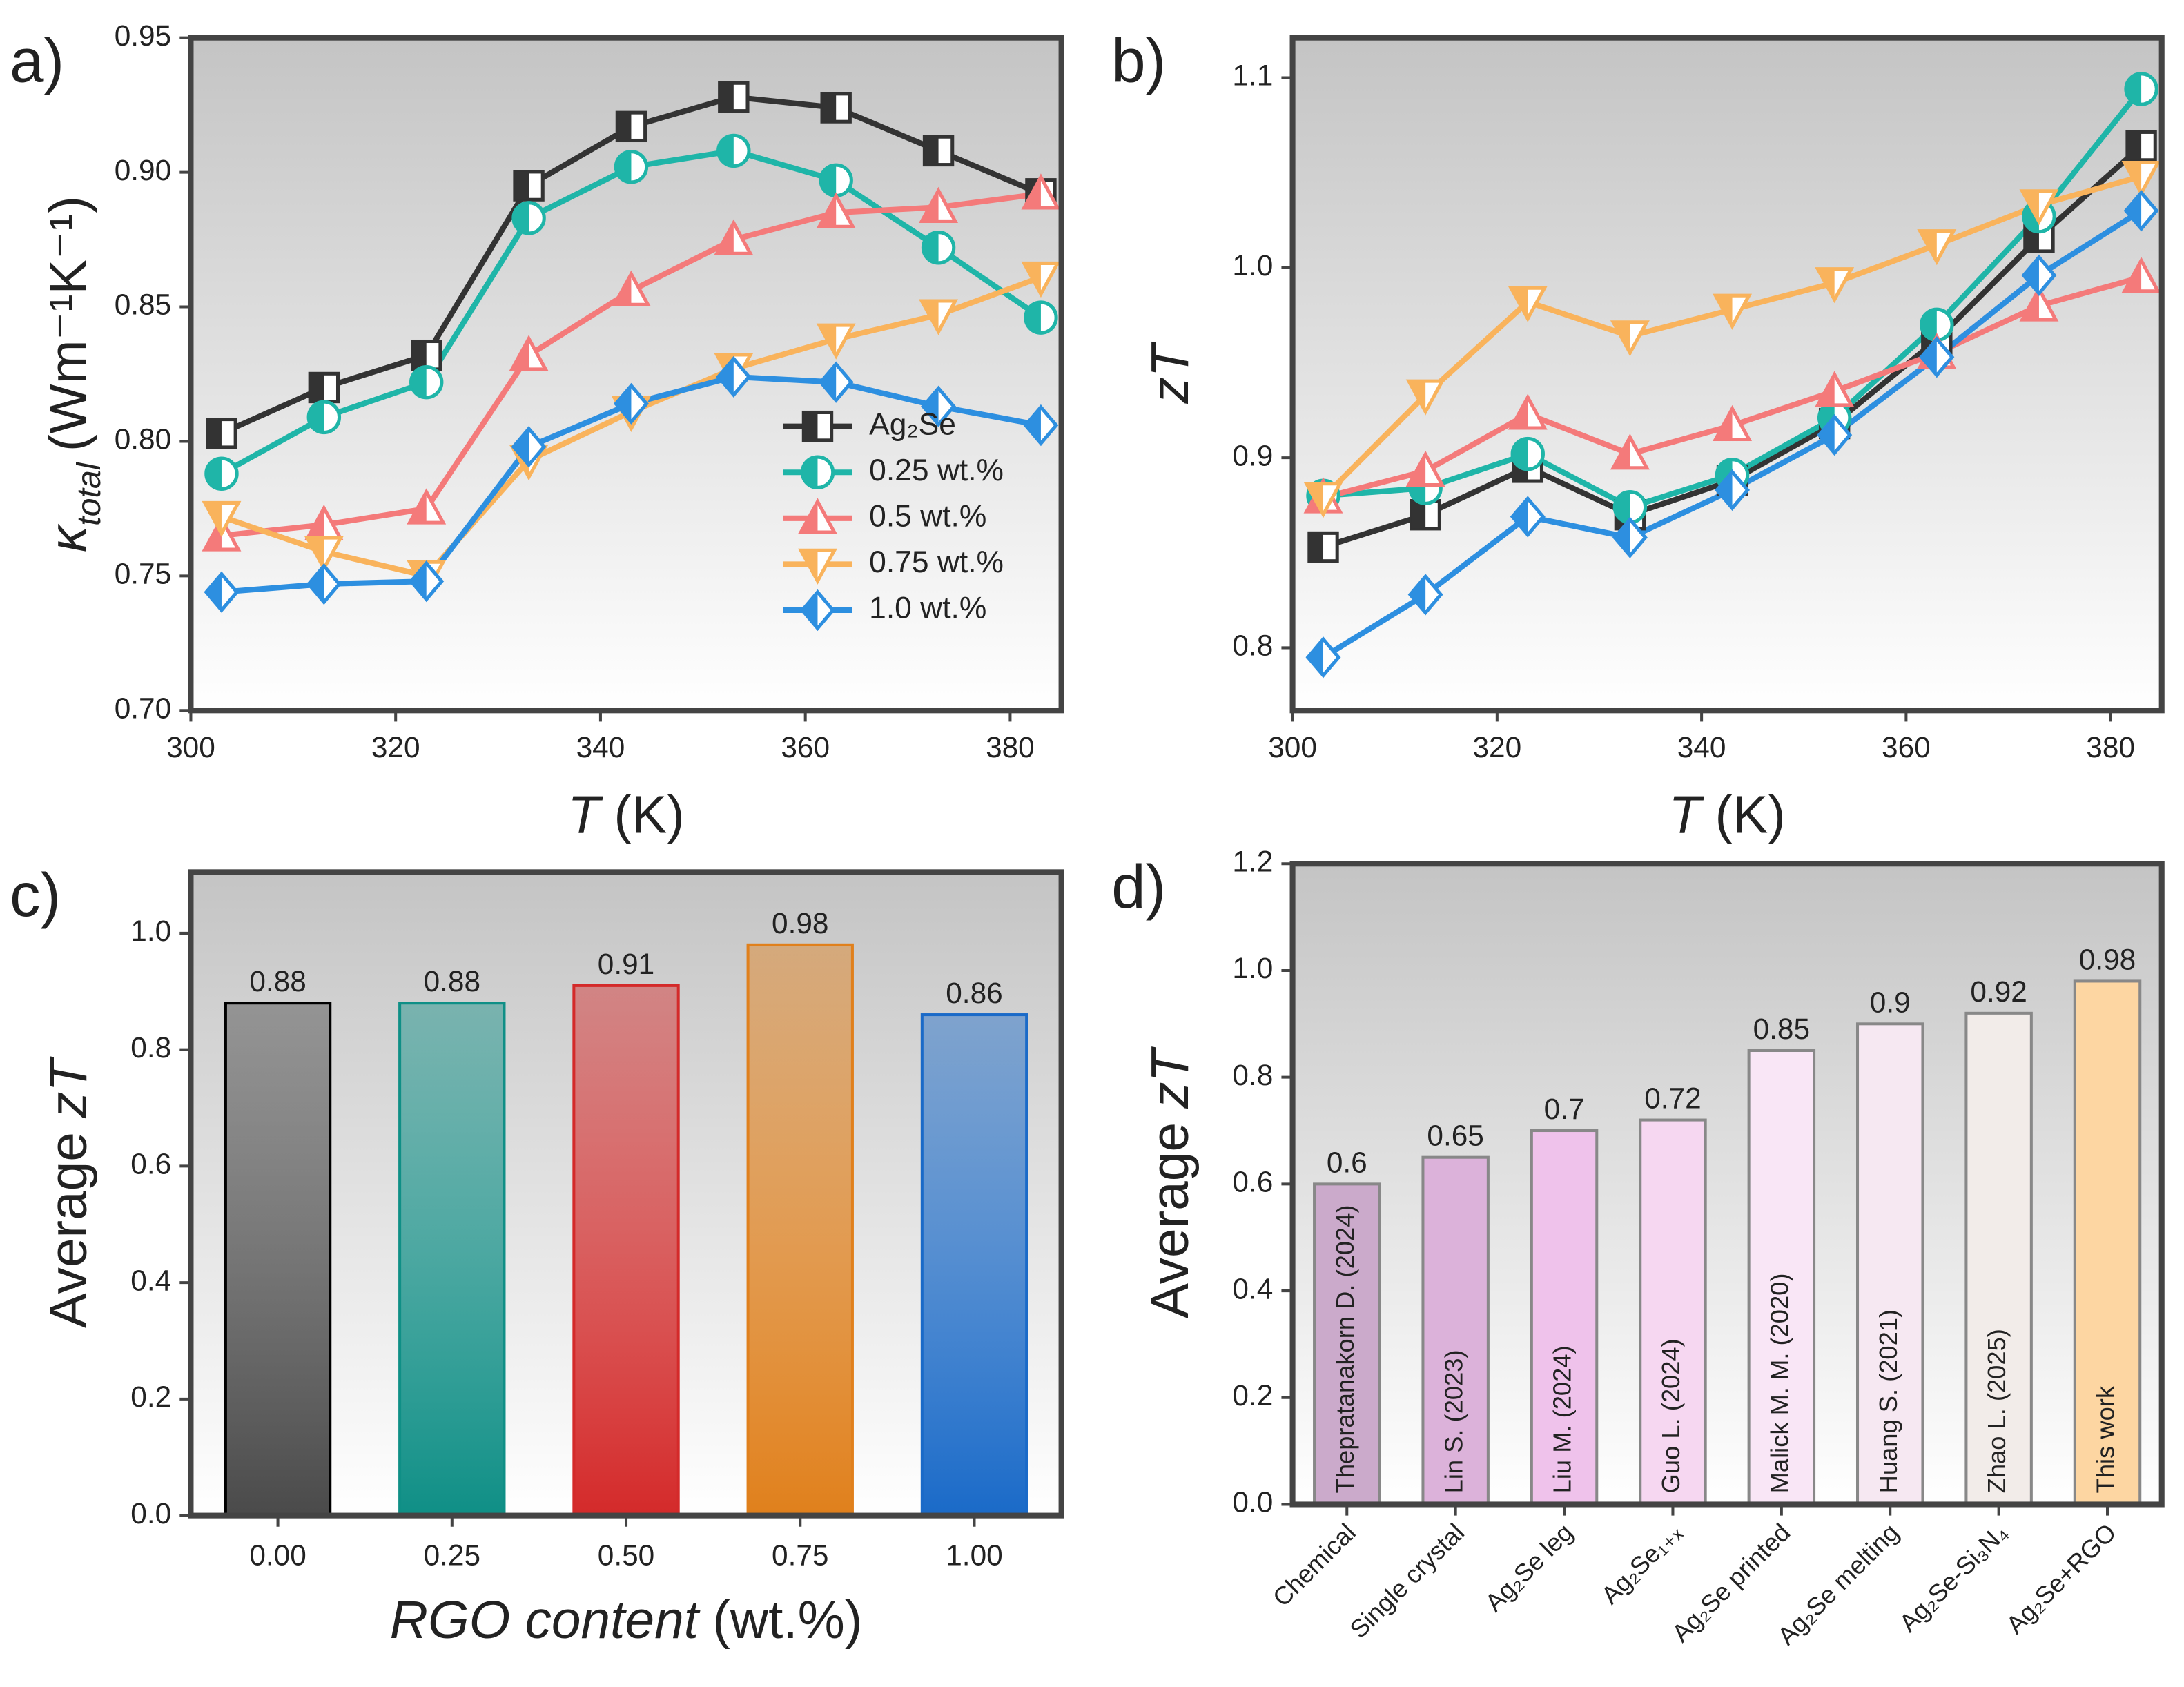  Describe the element at coordinates (1781, 1029) in the screenshot. I see `value-label: 0.85` at that location.